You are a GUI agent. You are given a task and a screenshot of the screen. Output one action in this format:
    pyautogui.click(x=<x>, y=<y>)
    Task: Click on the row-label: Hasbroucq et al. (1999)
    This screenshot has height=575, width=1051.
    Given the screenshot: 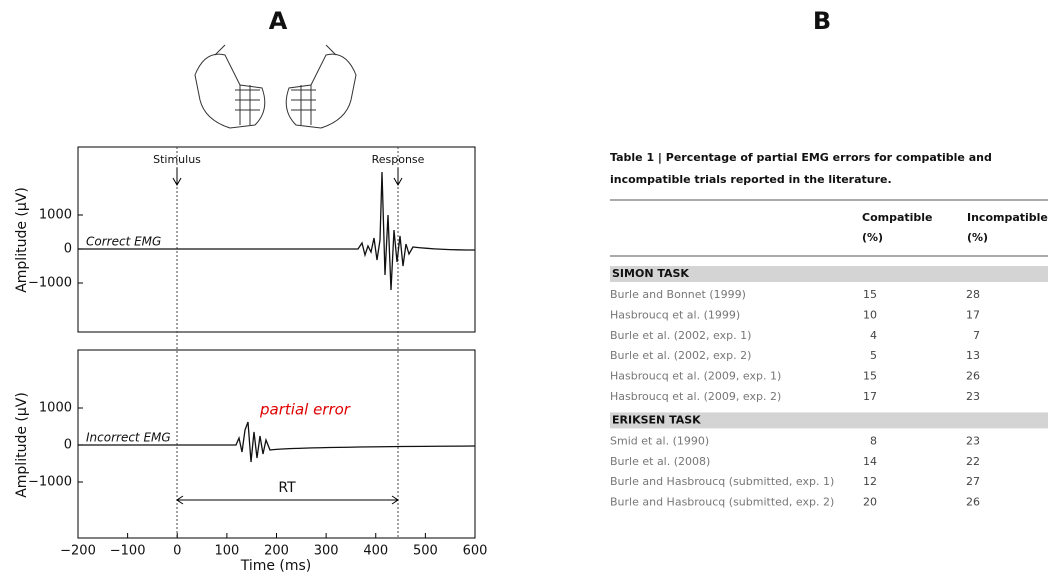 What is the action you would take?
    pyautogui.click(x=675, y=314)
    